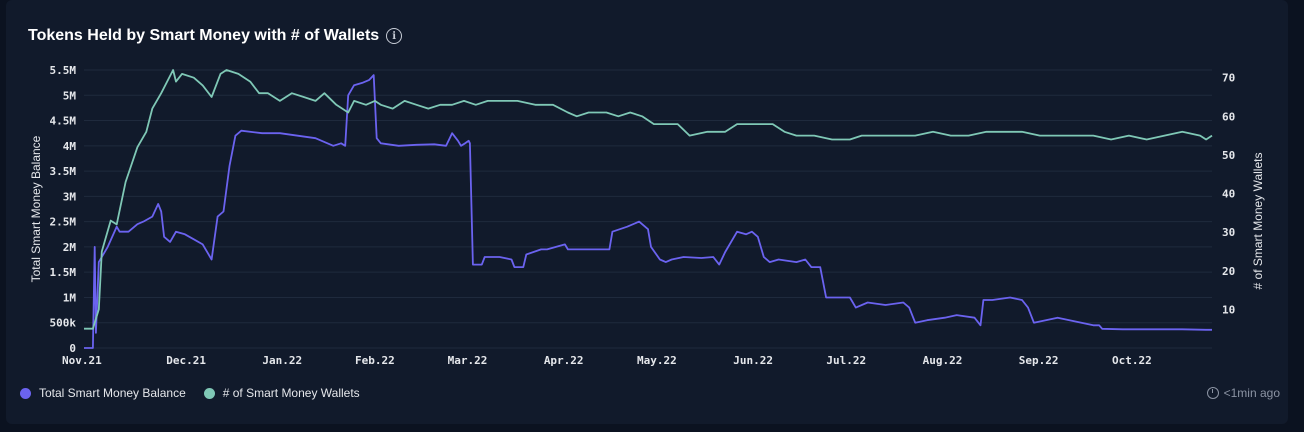  I want to click on y-left-tick-label: 4.5M, so click(63, 121).